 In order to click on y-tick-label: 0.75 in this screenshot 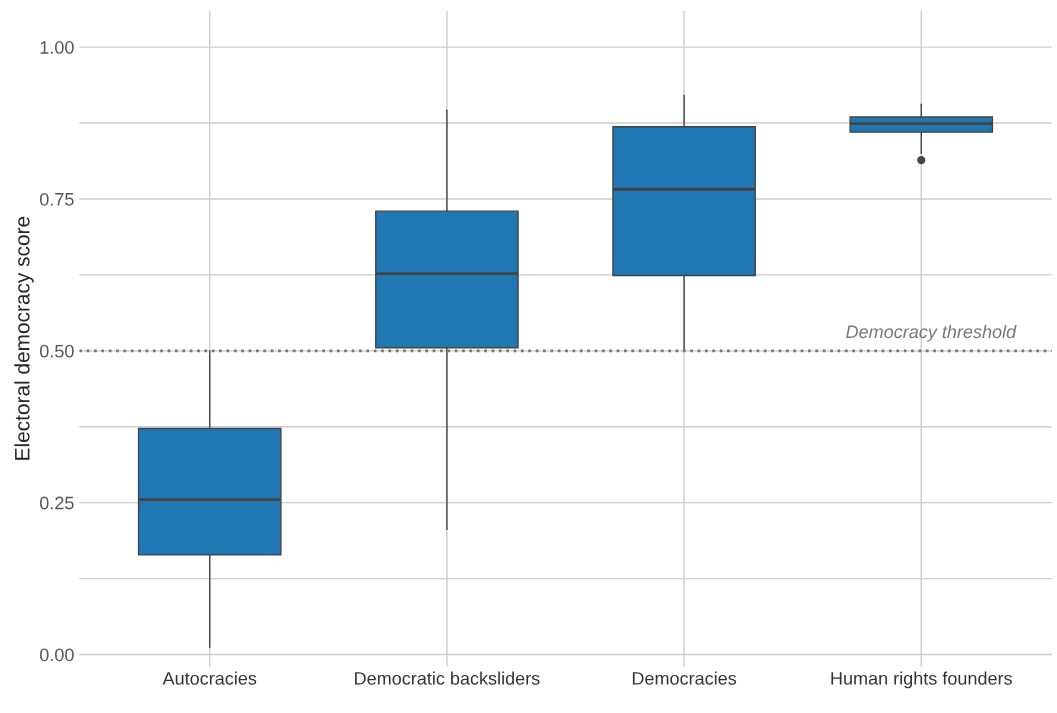, I will do `click(56, 199)`.